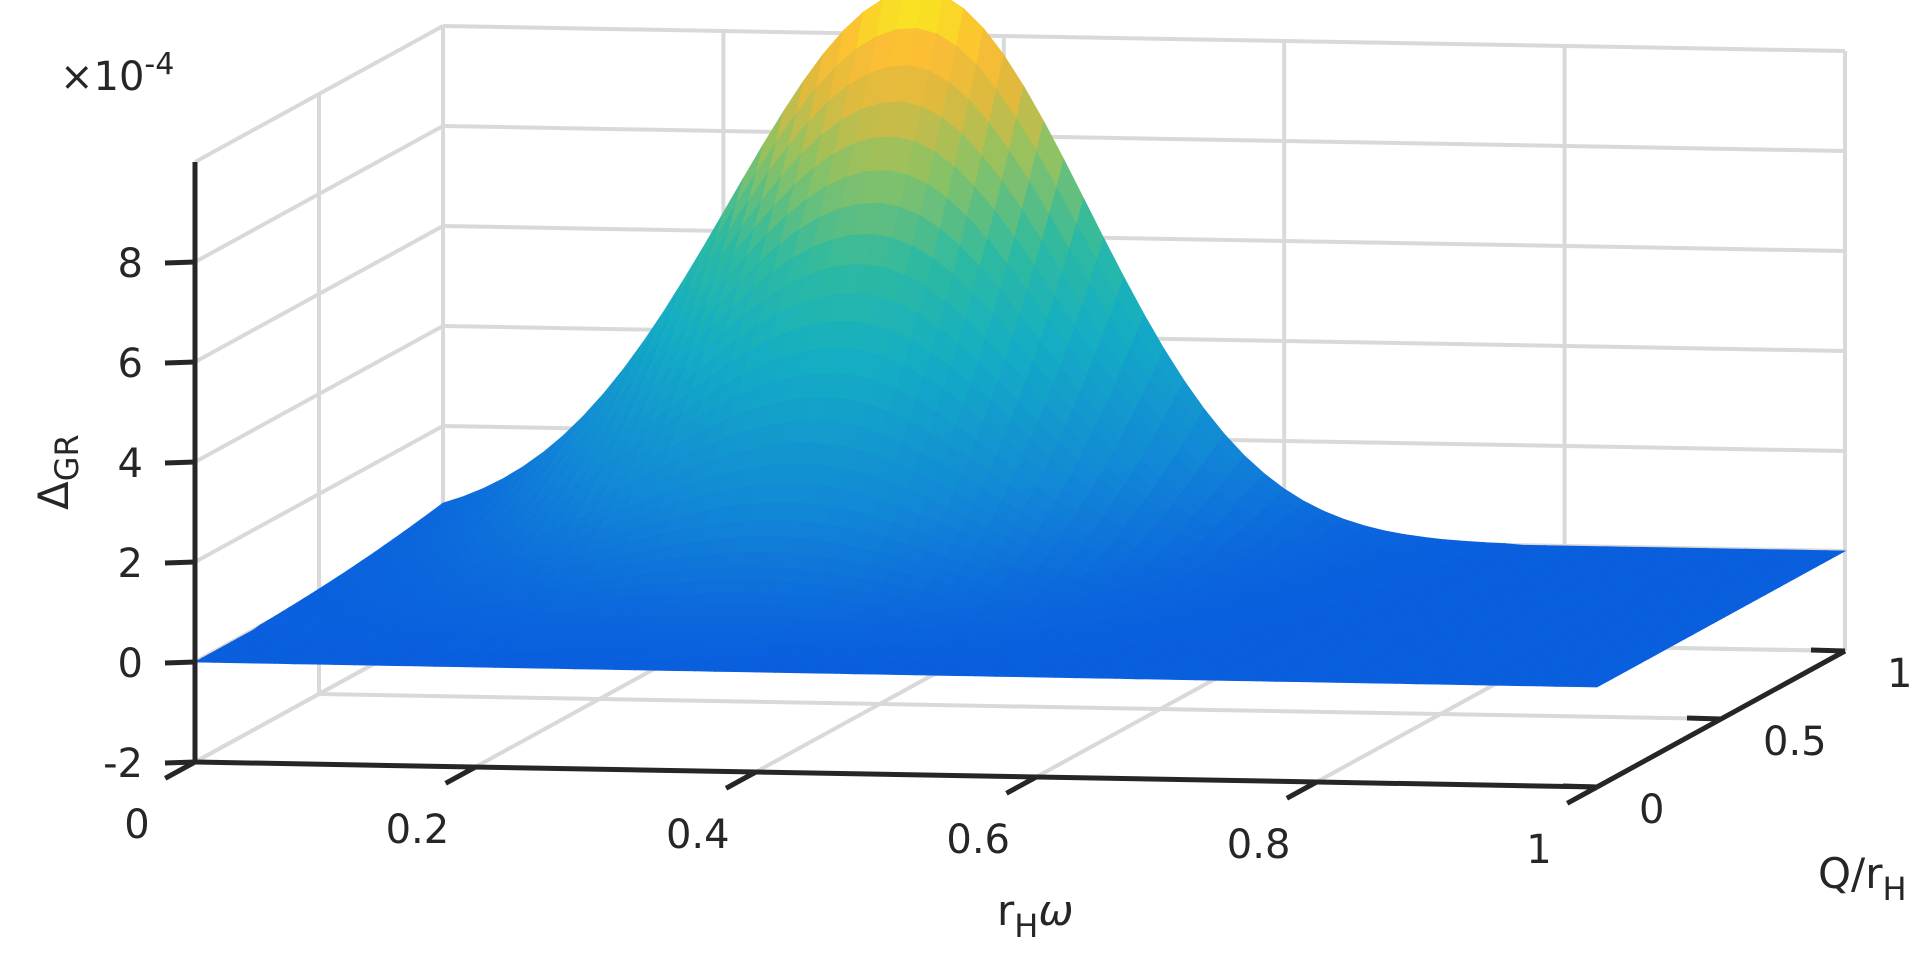 The image size is (1920, 958). What do you see at coordinates (1651, 810) in the screenshot?
I see `y-tick-label: 0` at bounding box center [1651, 810].